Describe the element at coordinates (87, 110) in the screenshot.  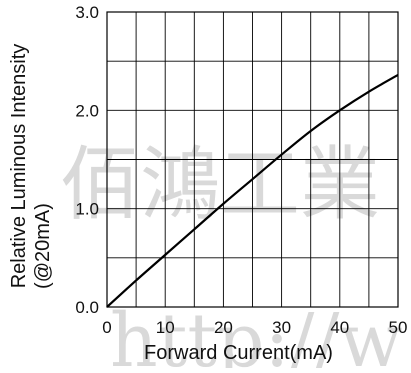
I see `y-tick-label: 2.0` at that location.